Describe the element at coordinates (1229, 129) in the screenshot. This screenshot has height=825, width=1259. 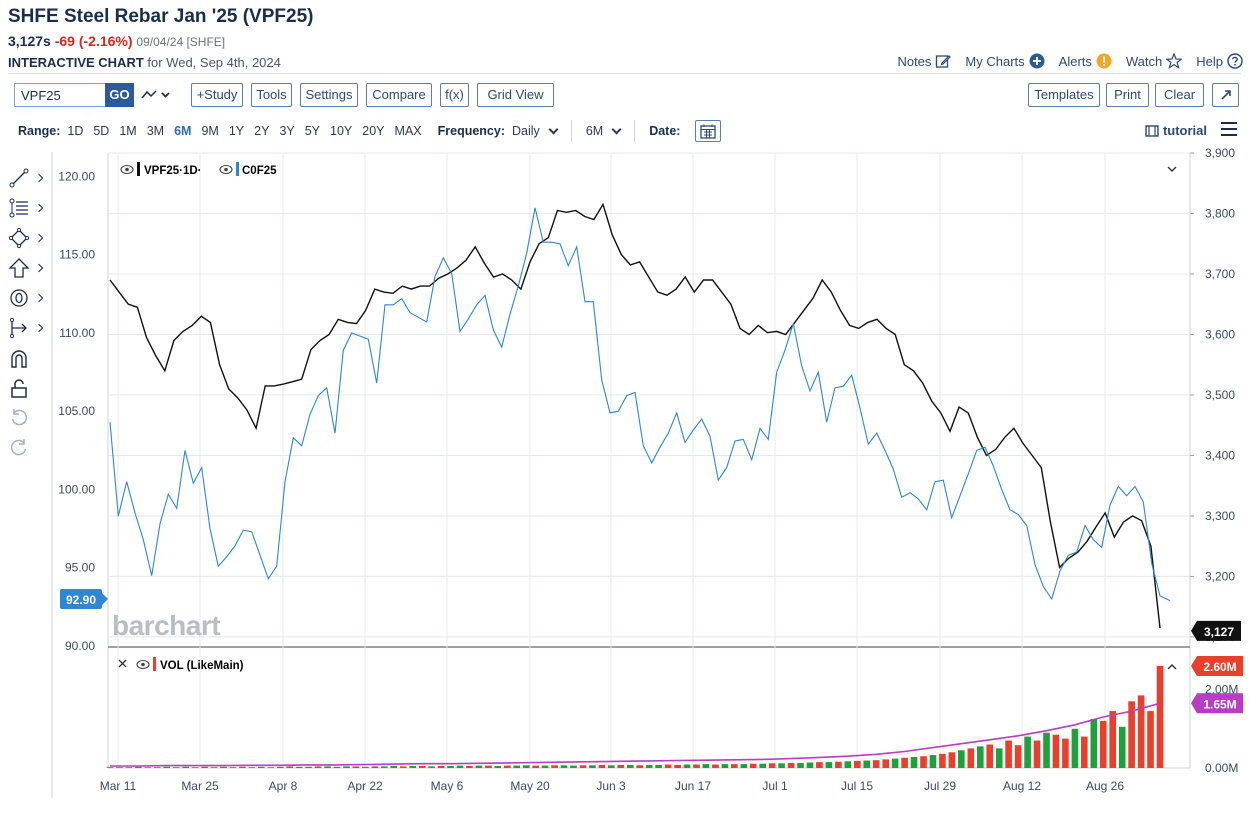
I see `menu-icon` at that location.